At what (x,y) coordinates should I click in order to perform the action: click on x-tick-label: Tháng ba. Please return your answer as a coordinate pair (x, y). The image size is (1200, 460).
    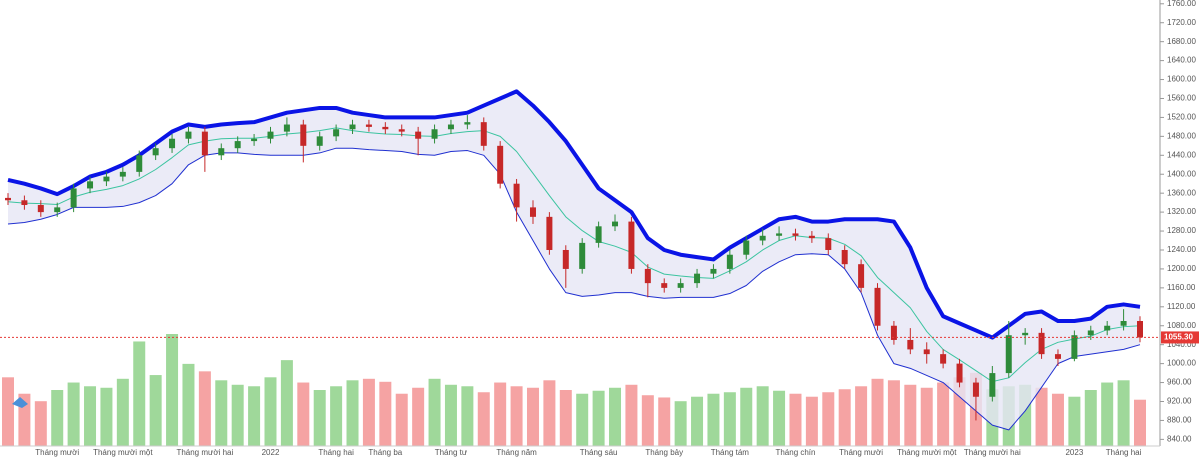
    Looking at the image, I should click on (385, 452).